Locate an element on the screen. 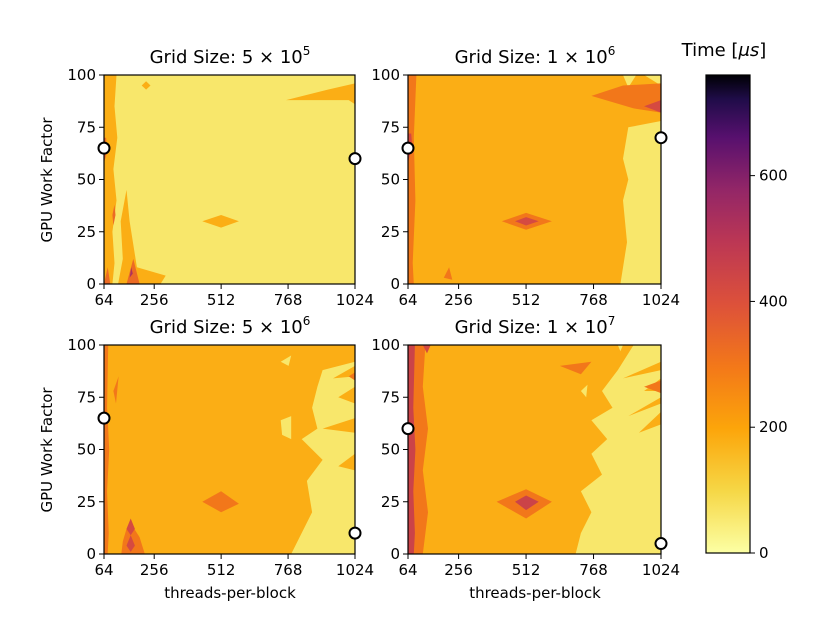  panel-2-x-tick-label-0: 64 is located at coordinates (103, 570).